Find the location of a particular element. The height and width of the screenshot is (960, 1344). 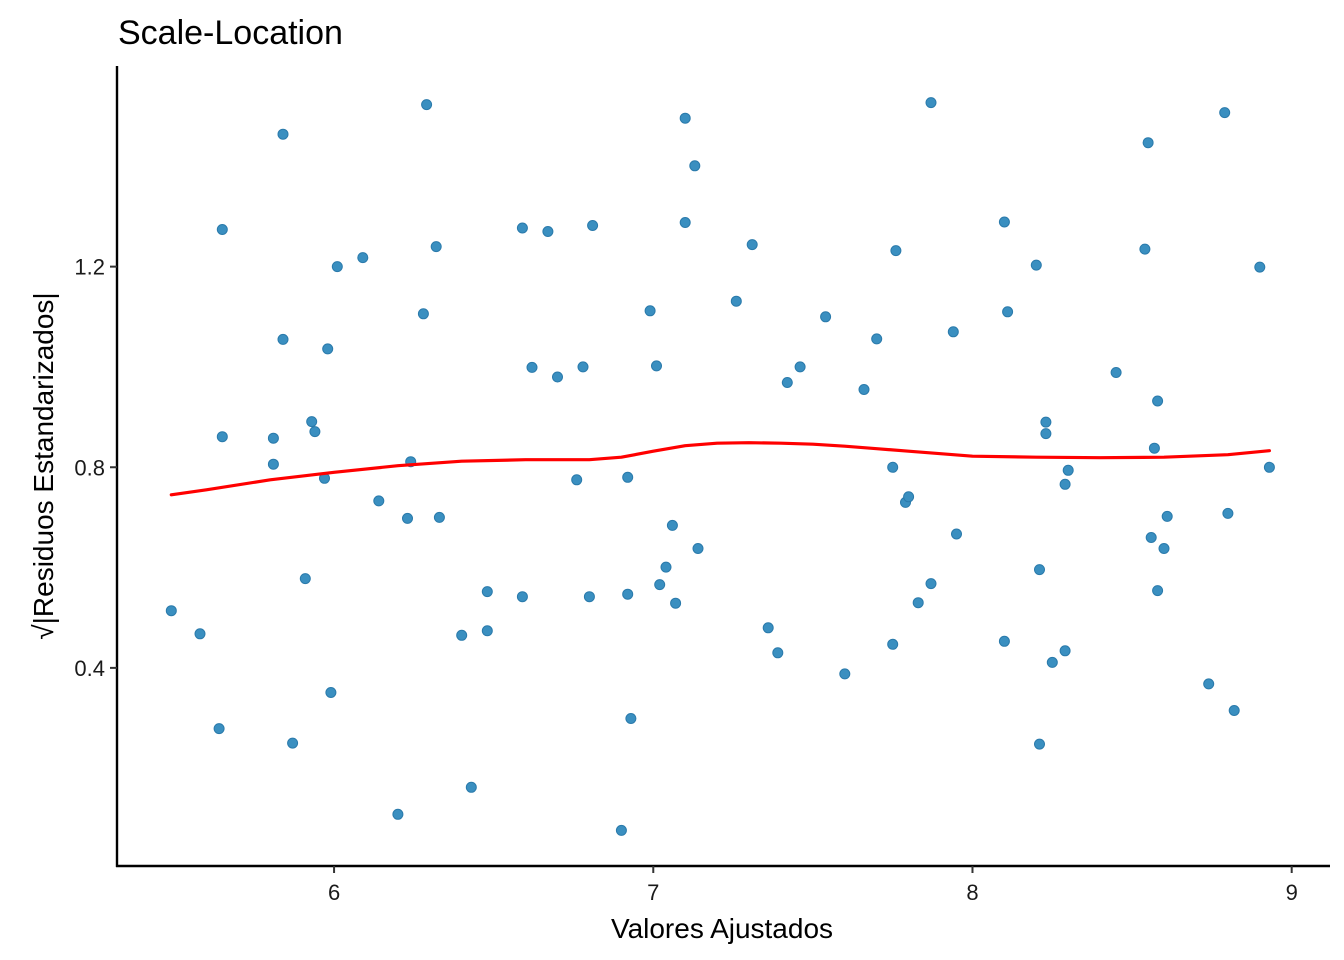

loess-smooth-line is located at coordinates (720, 469).